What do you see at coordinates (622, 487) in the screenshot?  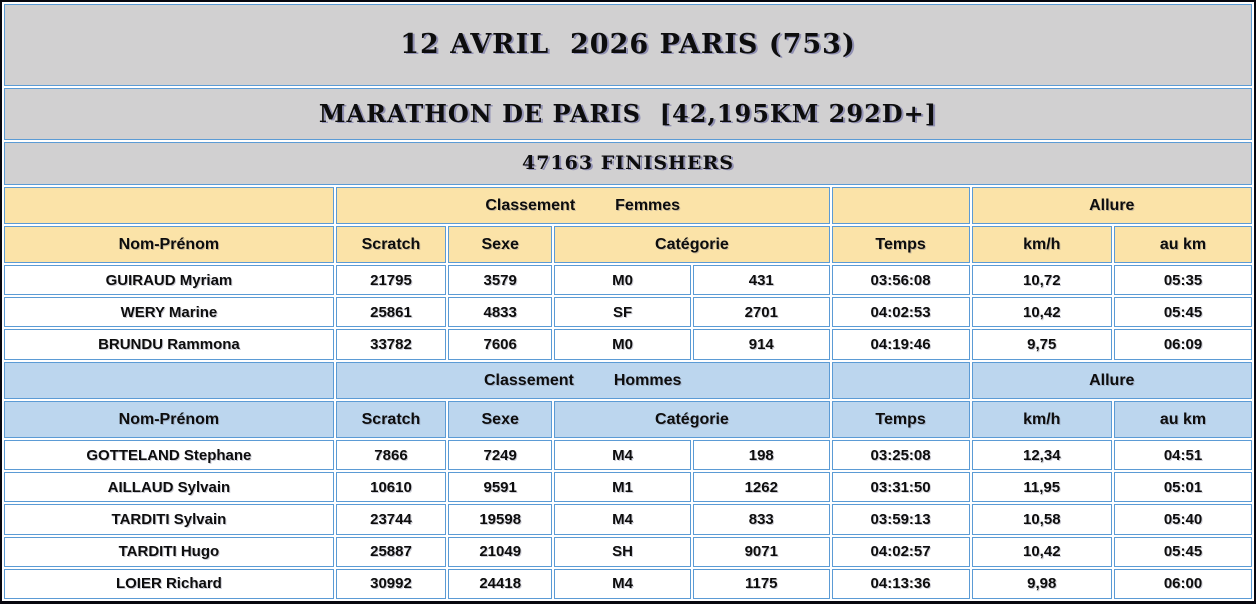 I see `cell-categorie: M1` at bounding box center [622, 487].